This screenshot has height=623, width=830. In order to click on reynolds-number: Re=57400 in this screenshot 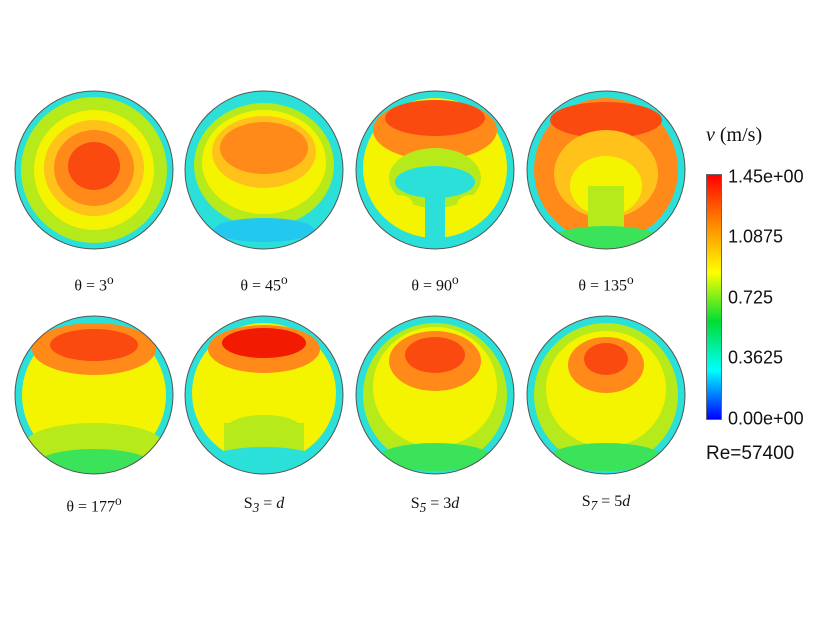, I will do `click(750, 453)`.